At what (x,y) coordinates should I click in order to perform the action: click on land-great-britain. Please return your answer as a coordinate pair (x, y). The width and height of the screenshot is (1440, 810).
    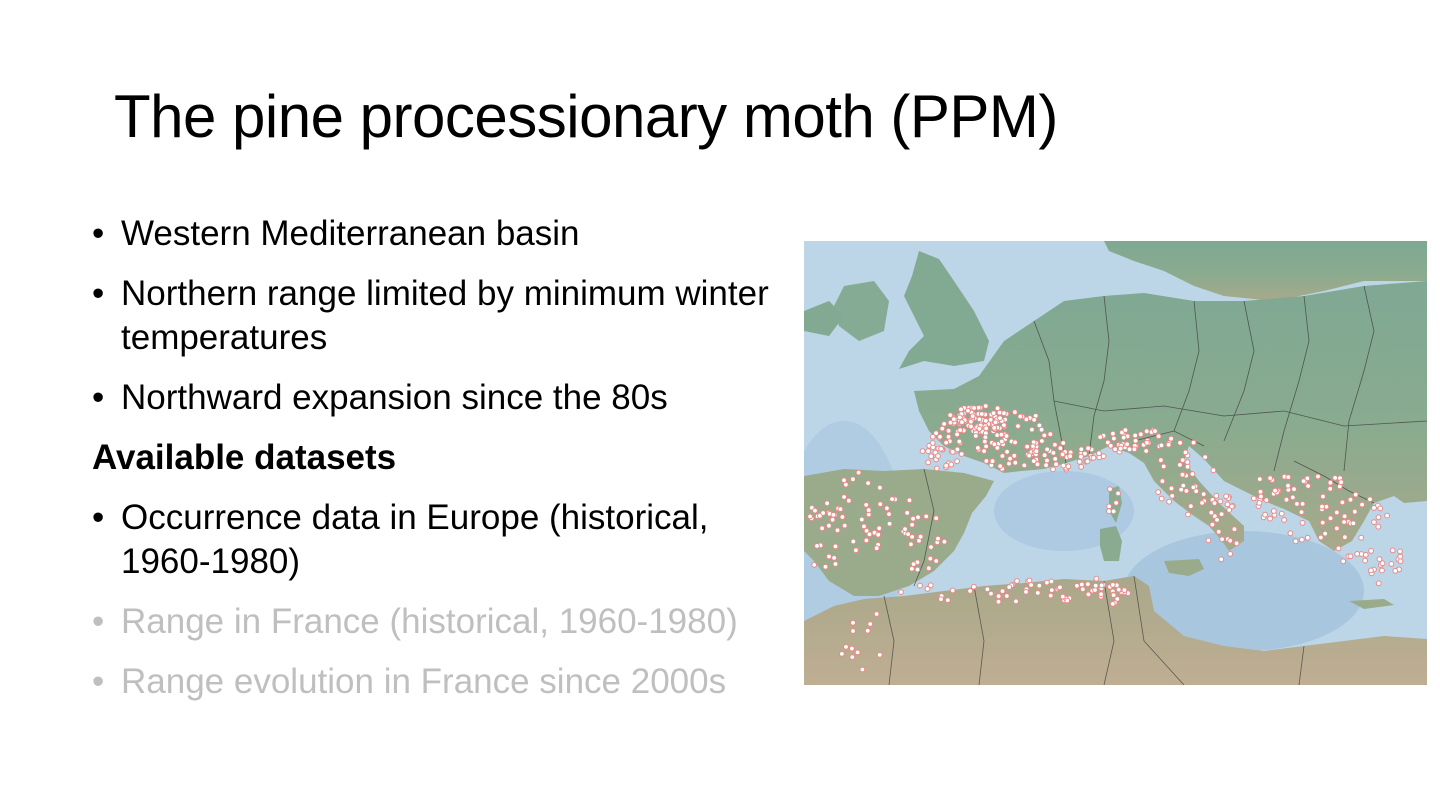
    Looking at the image, I should click on (944, 310).